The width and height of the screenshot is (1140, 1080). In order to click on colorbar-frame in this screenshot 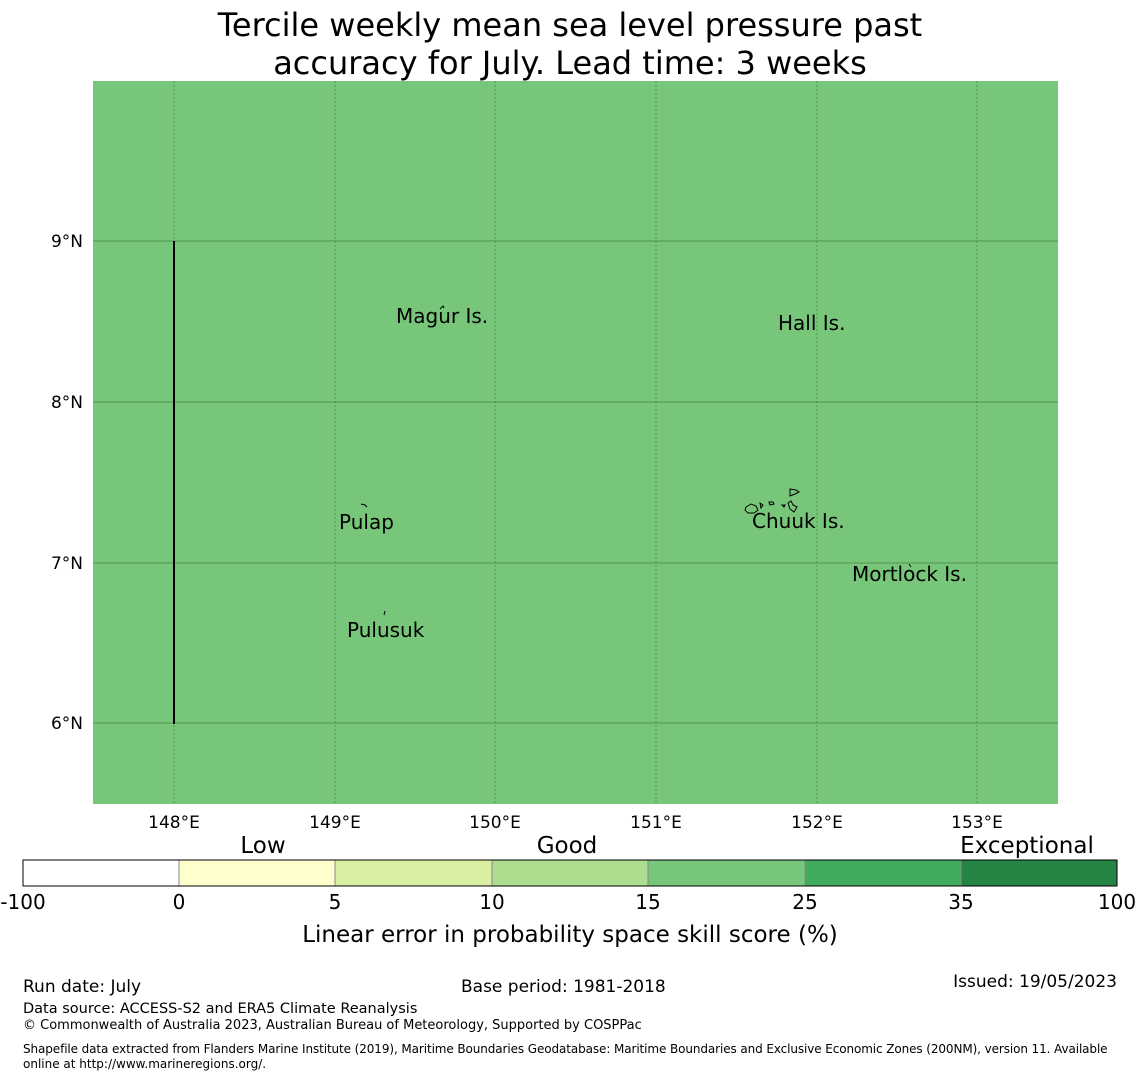, I will do `click(570, 873)`.